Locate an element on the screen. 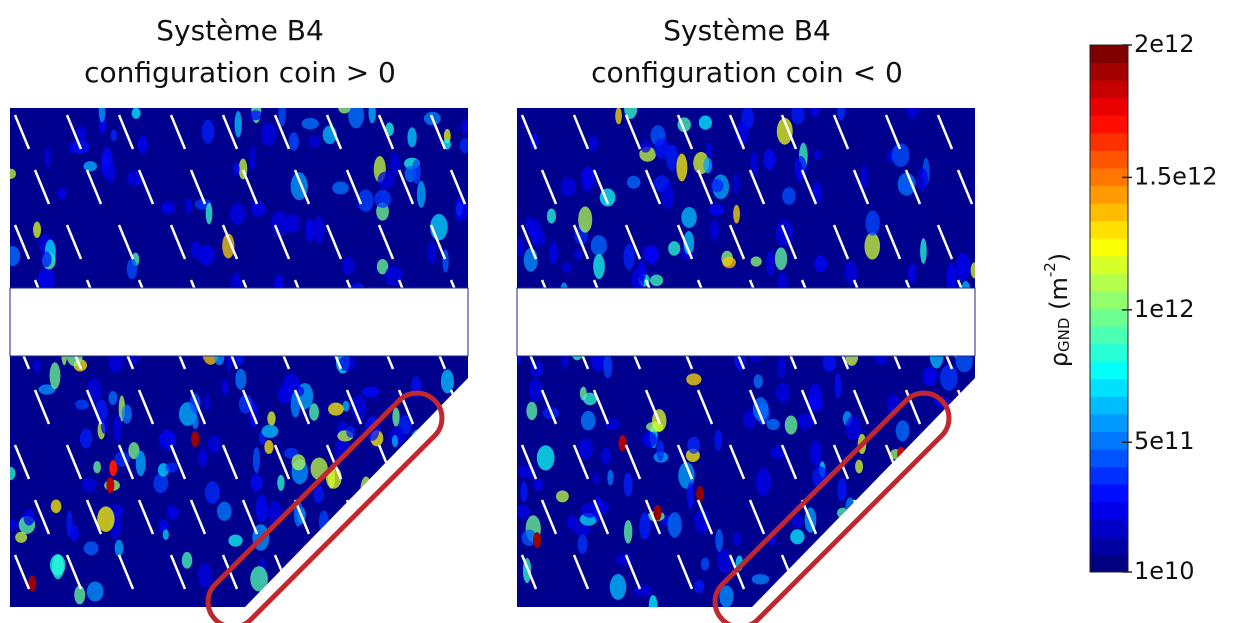 The height and width of the screenshot is (623, 1249). colorbar-frame is located at coordinates (1109, 308).